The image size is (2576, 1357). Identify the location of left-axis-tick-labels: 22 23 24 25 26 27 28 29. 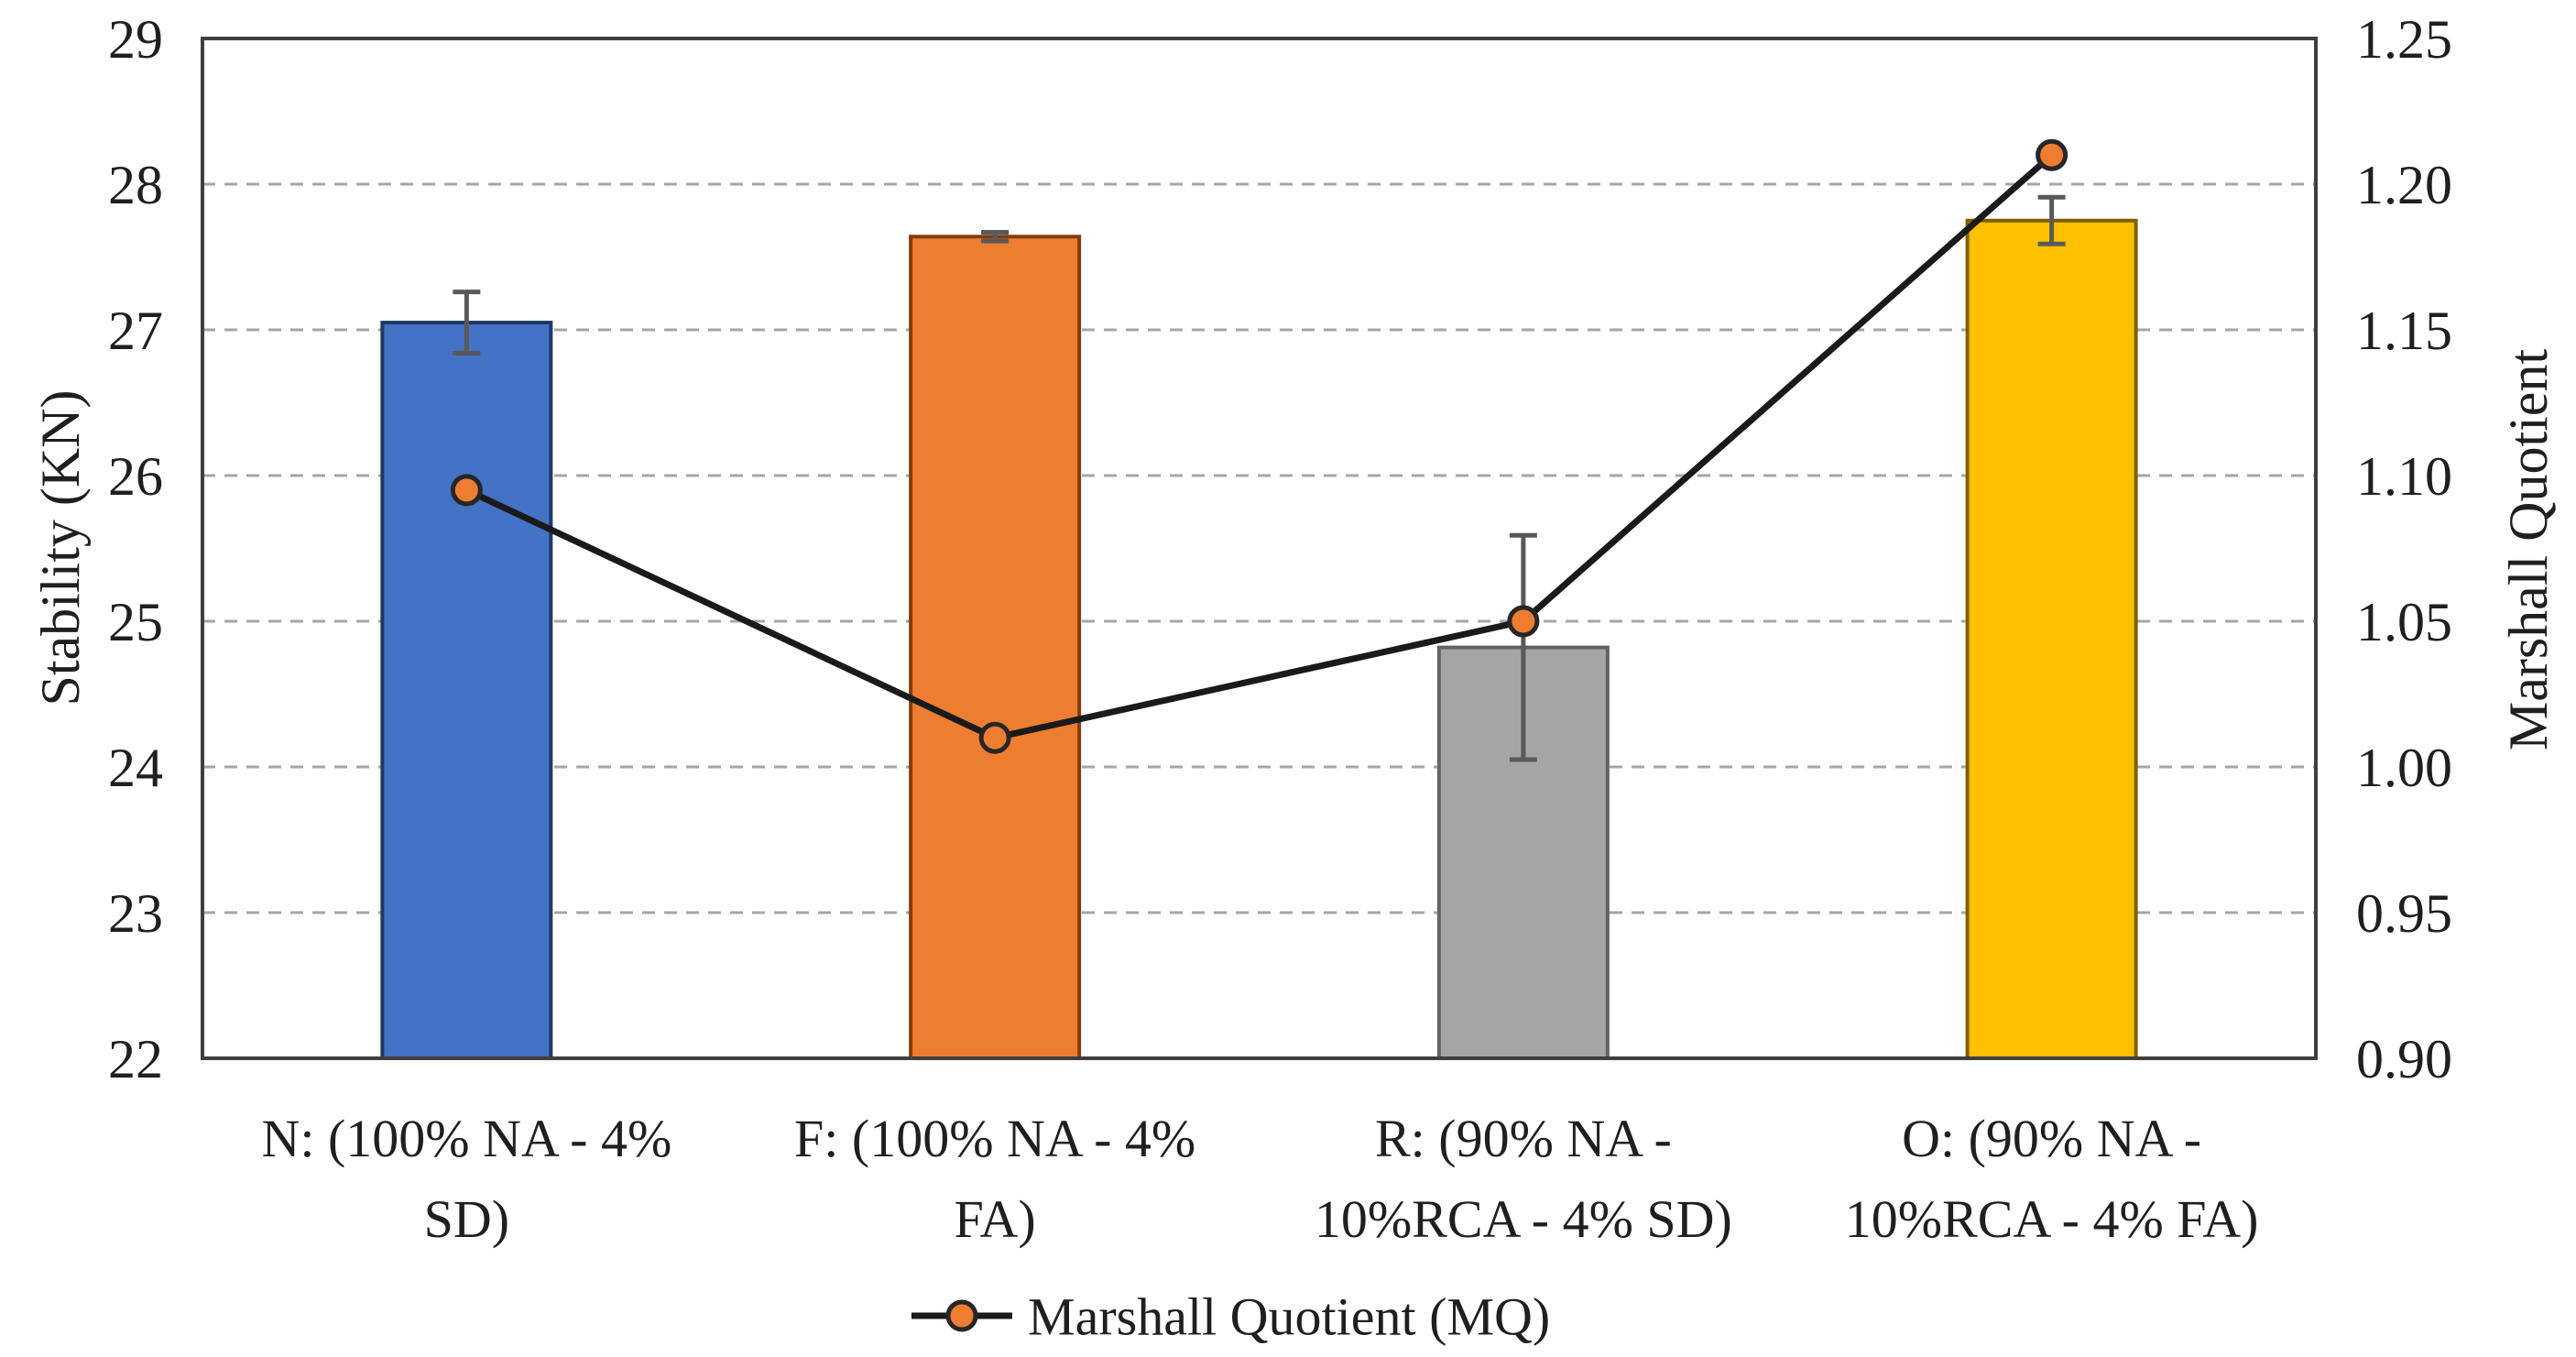
(135, 549).